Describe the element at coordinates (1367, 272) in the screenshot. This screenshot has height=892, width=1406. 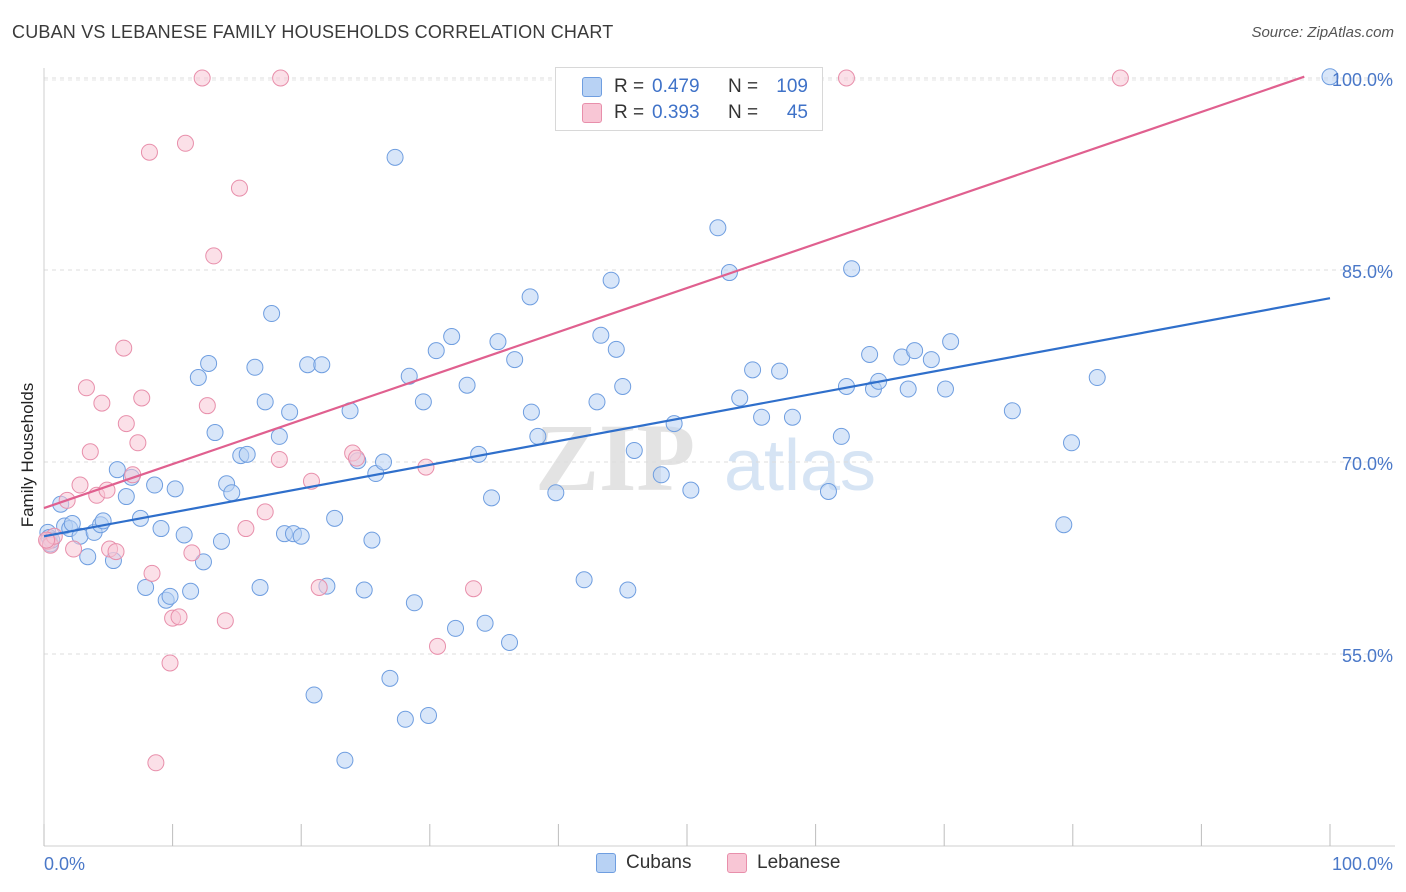
I see `y-tick-label: 85.0%` at that location.